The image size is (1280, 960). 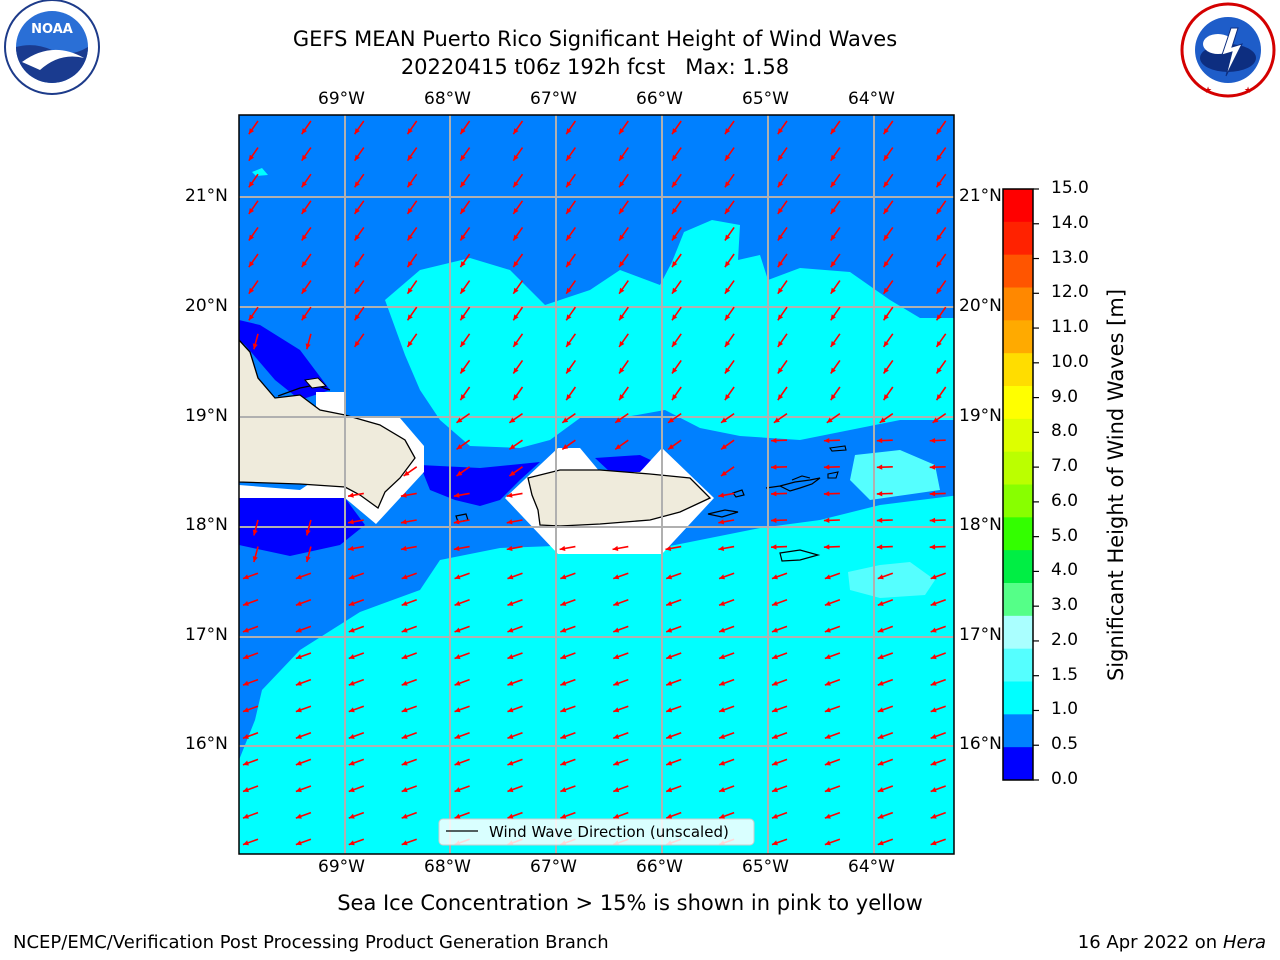 I want to click on lat-label-right-6: 16°N, so click(x=980, y=744).